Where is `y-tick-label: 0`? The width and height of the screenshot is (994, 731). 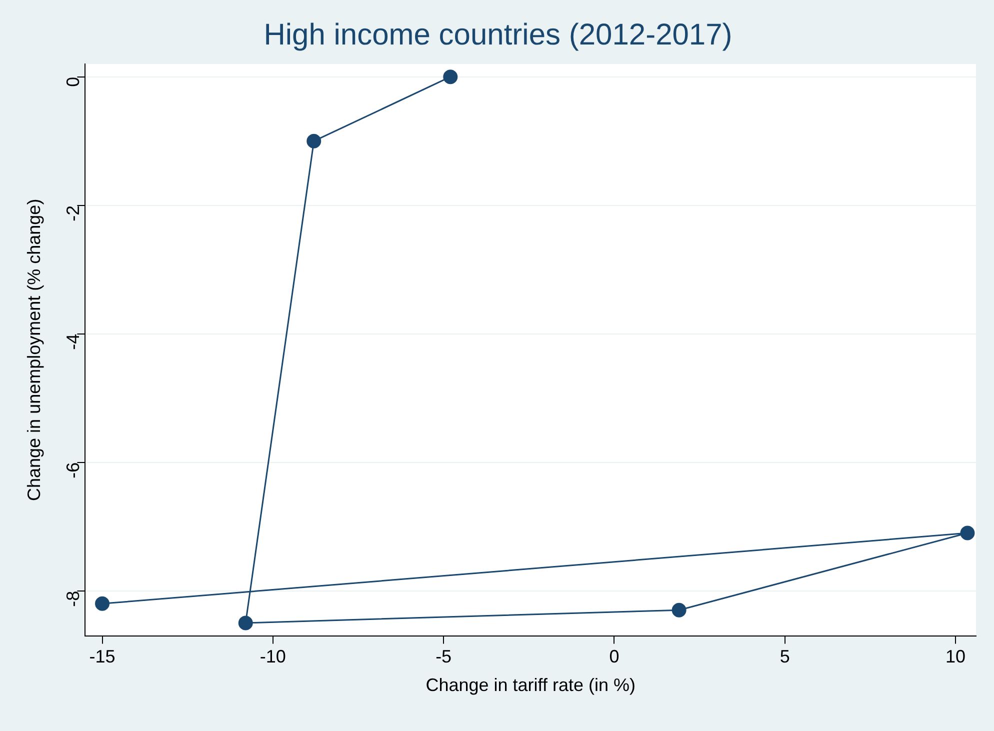 y-tick-label: 0 is located at coordinates (73, 81).